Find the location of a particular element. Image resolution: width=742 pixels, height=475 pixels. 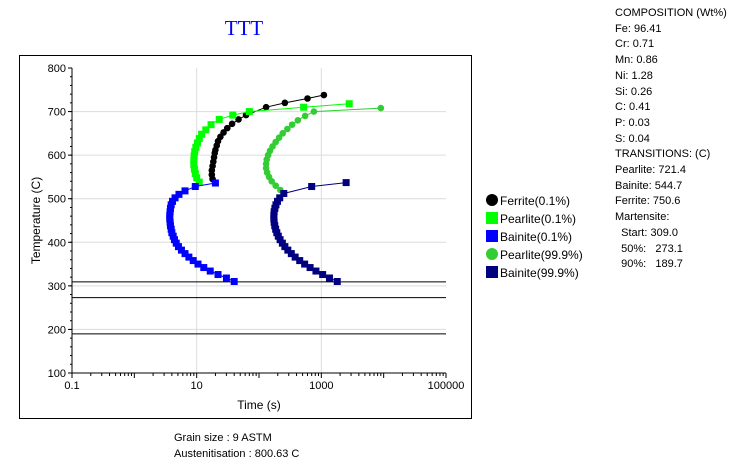

martensite-item: 50%: 273.1 is located at coordinates (649, 248).